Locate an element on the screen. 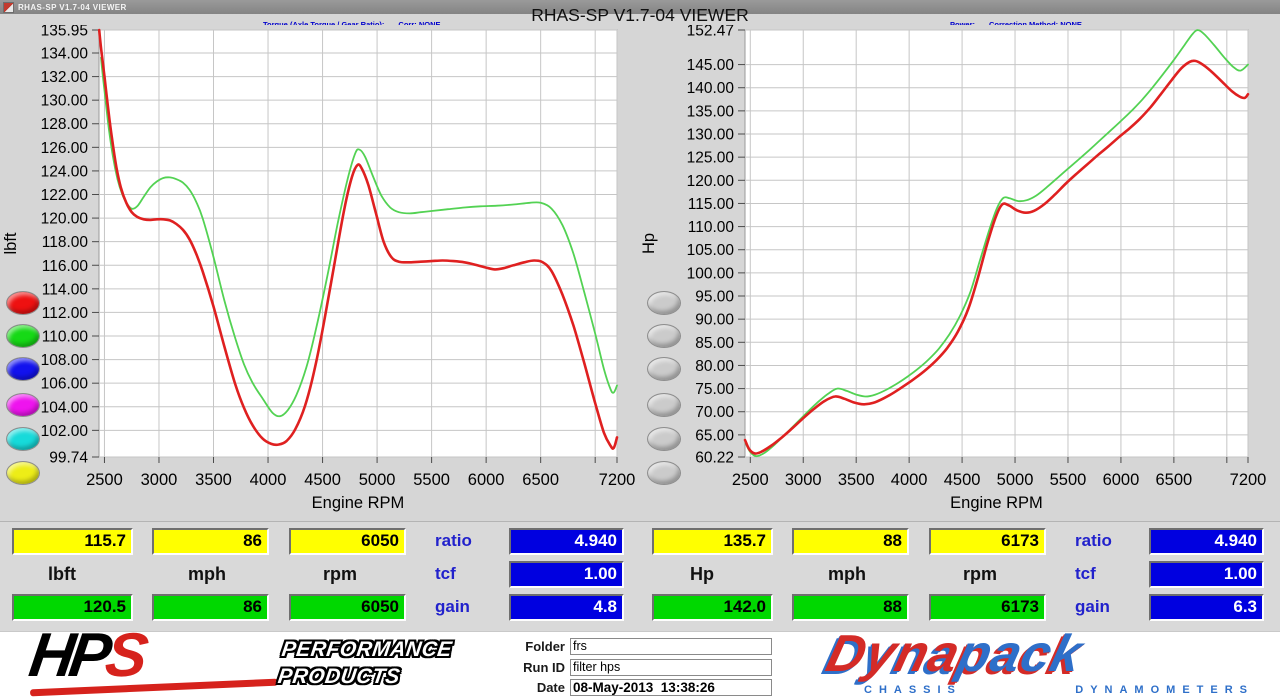  window-title: RHAS-SP V1.7-04 VIEWER is located at coordinates (72, 7).